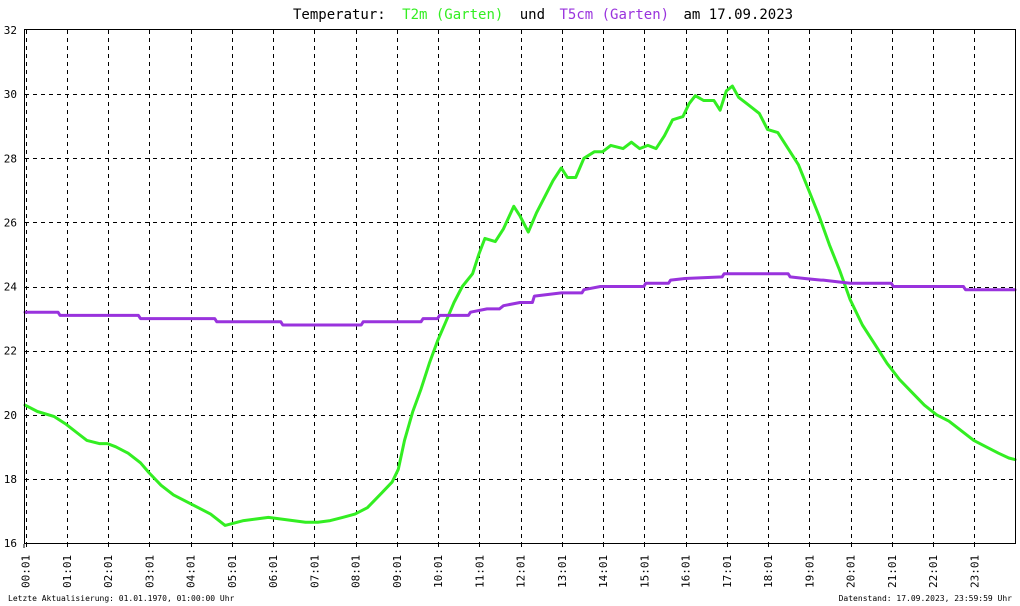 Image resolution: width=1020 pixels, height=606 pixels. I want to click on y-tick-label: 16, so click(10, 543).